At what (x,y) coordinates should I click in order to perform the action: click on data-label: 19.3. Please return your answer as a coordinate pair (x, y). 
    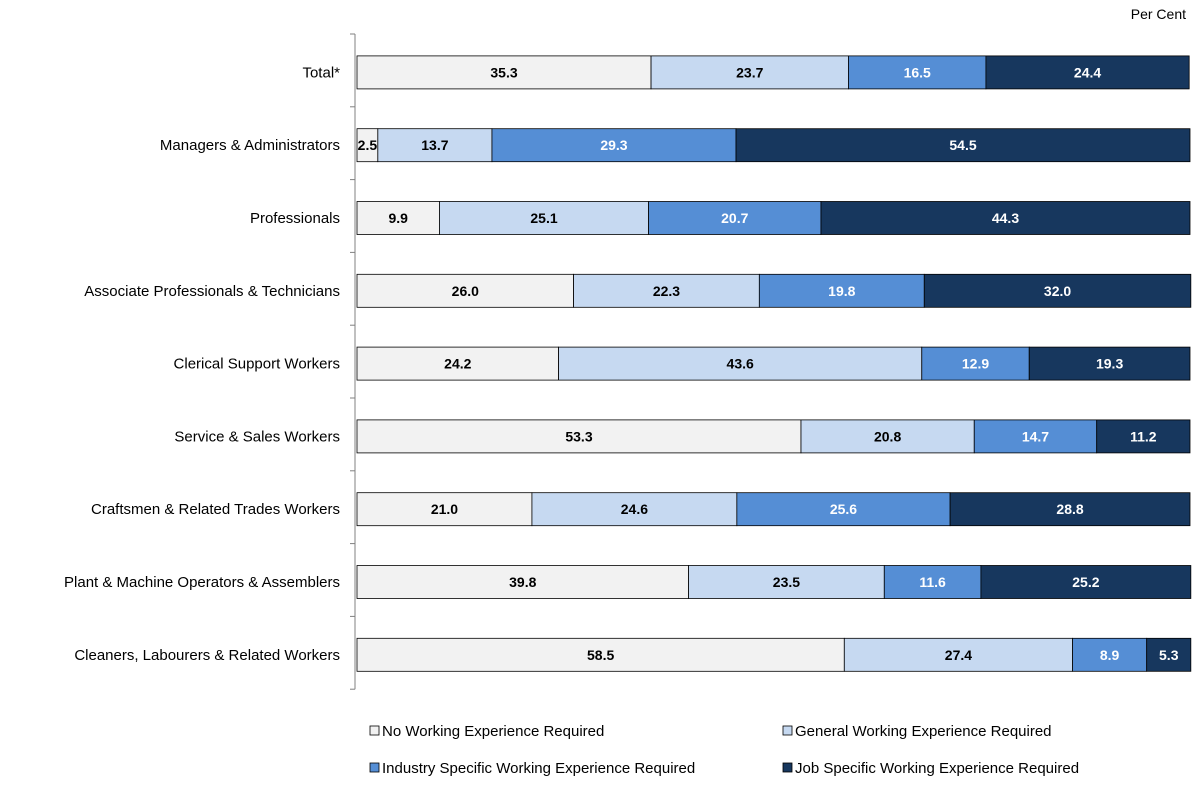
    Looking at the image, I should click on (1109, 364).